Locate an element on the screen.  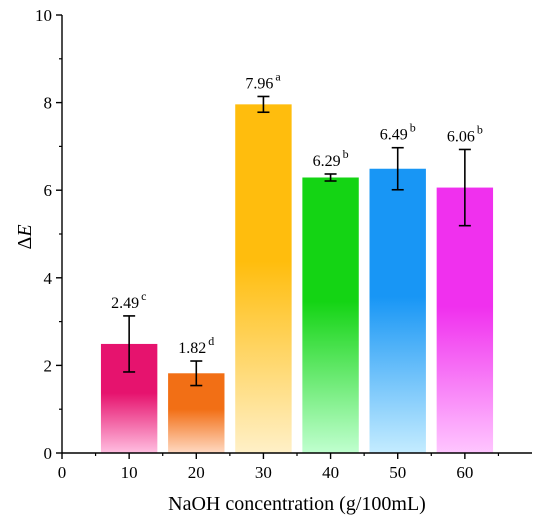
x-tick-label-60: 60 is located at coordinates (464, 472).